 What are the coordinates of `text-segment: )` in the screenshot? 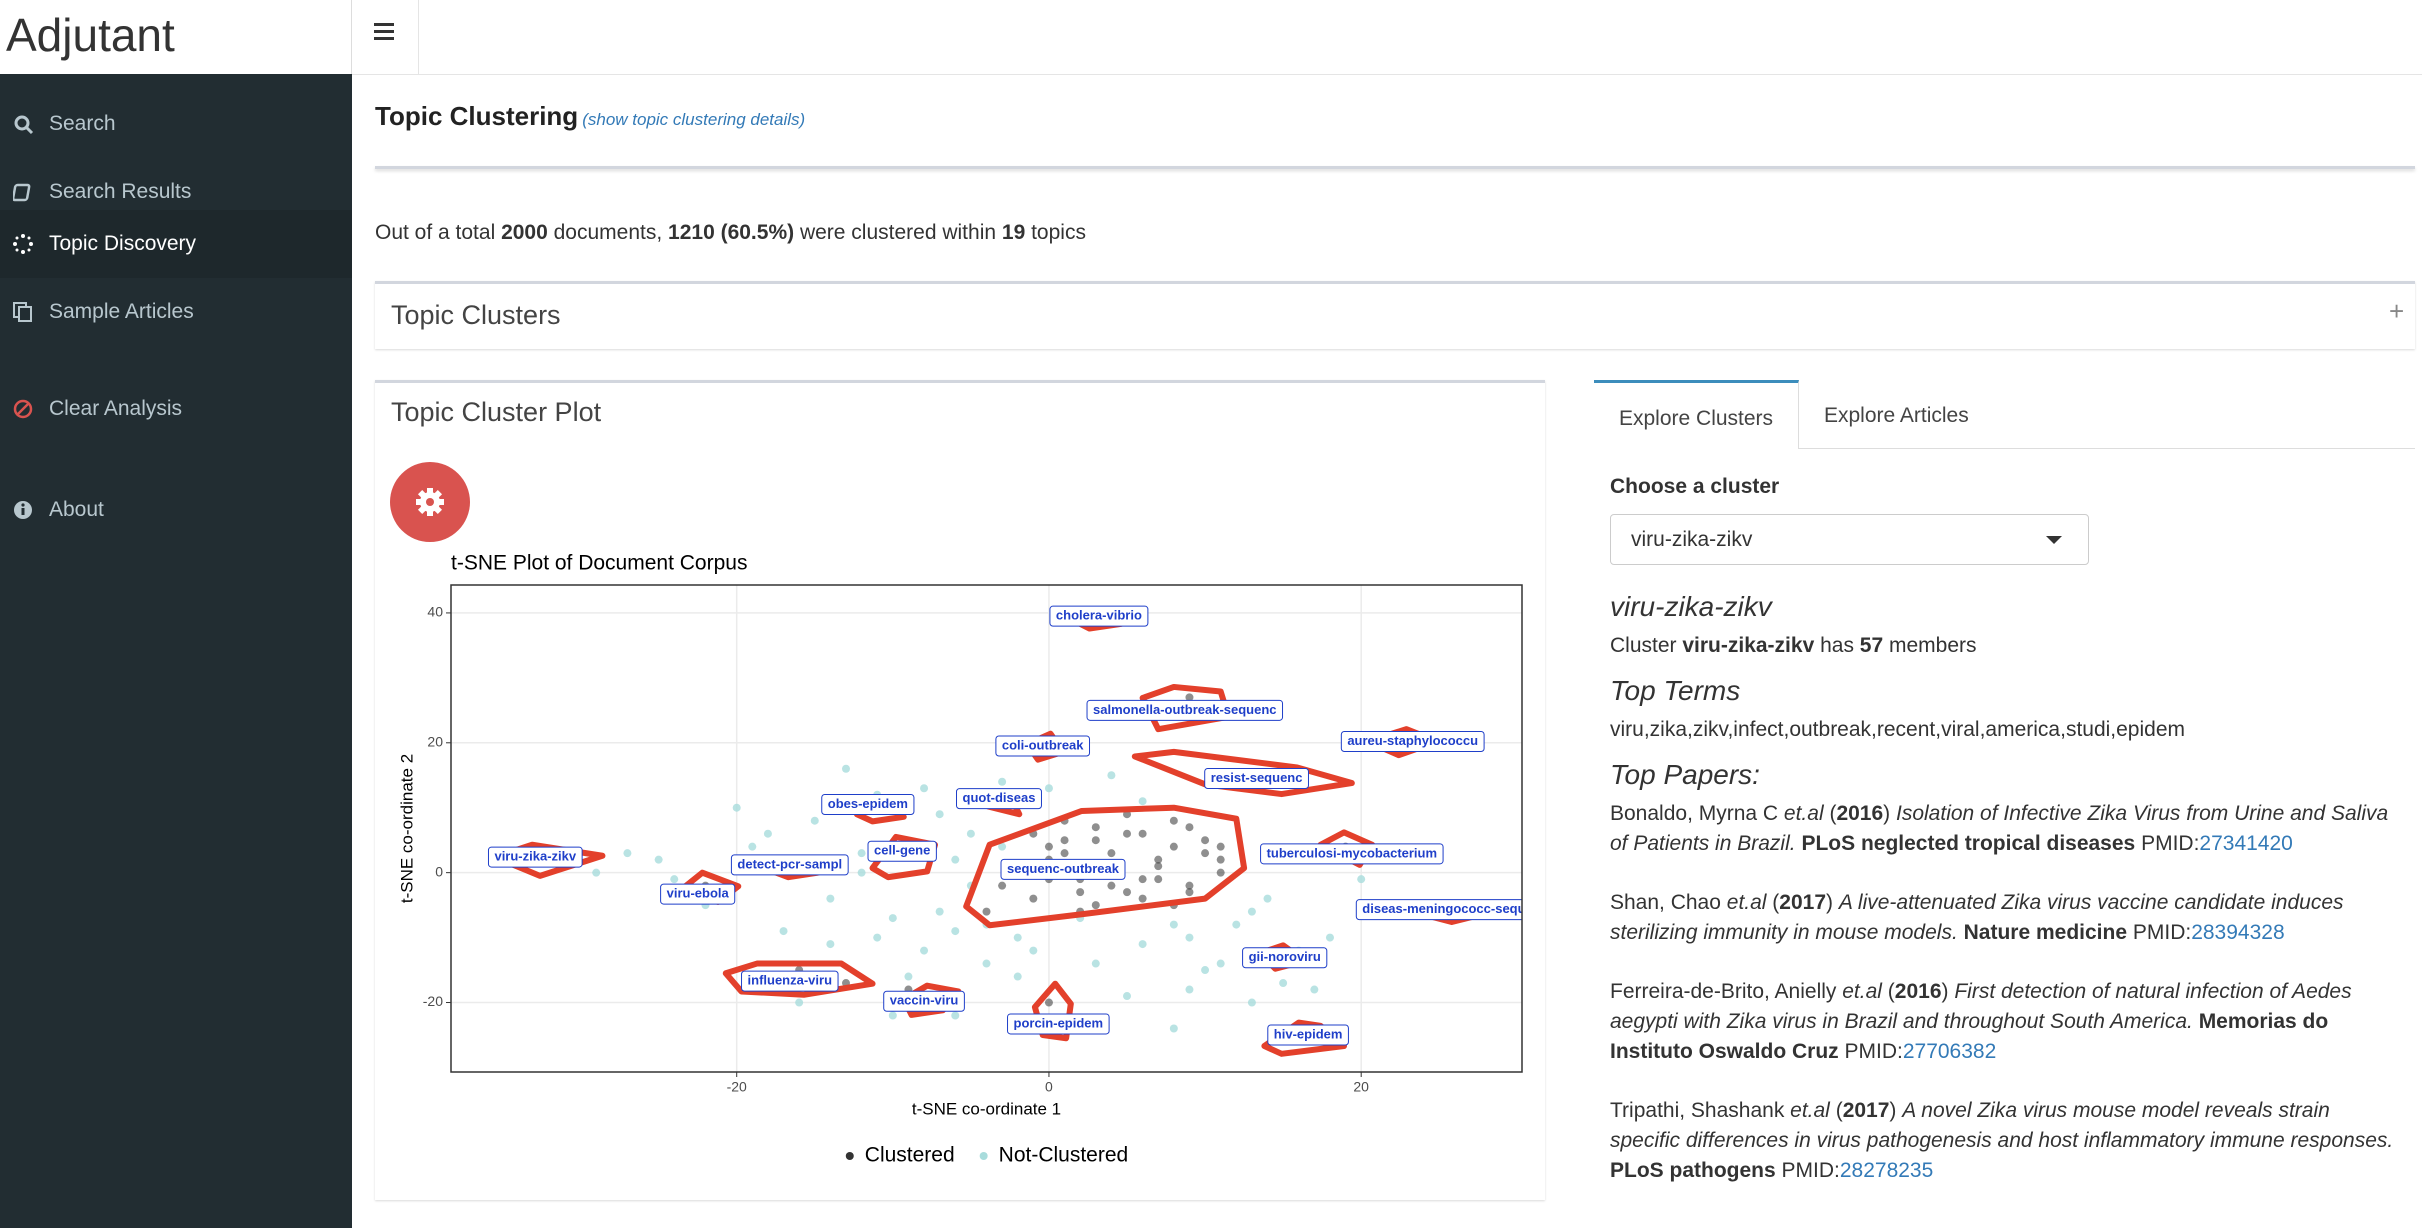 It's located at (1832, 902).